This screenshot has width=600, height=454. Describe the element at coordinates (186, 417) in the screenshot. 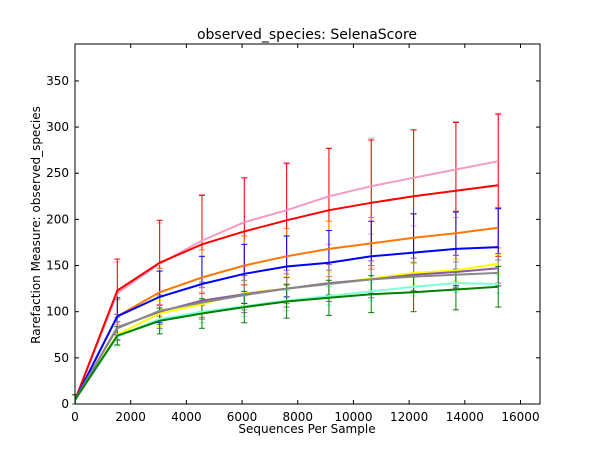

I see `x-tick-label: 4000` at that location.